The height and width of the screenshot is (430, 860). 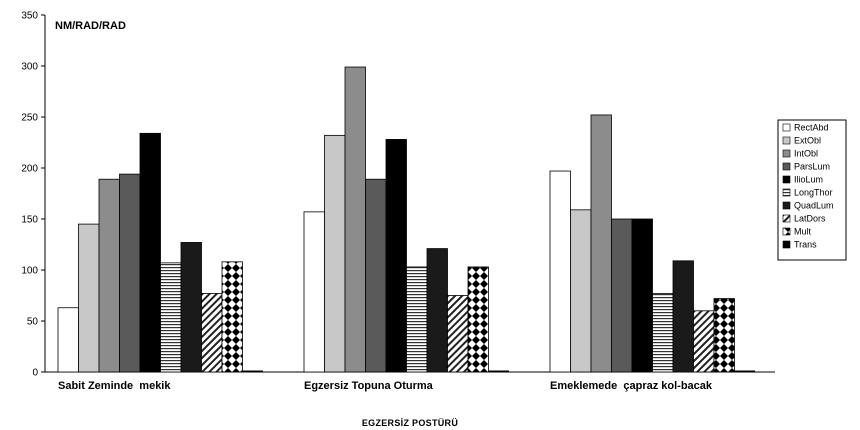 I want to click on legend-label: QuadLum, so click(x=814, y=206).